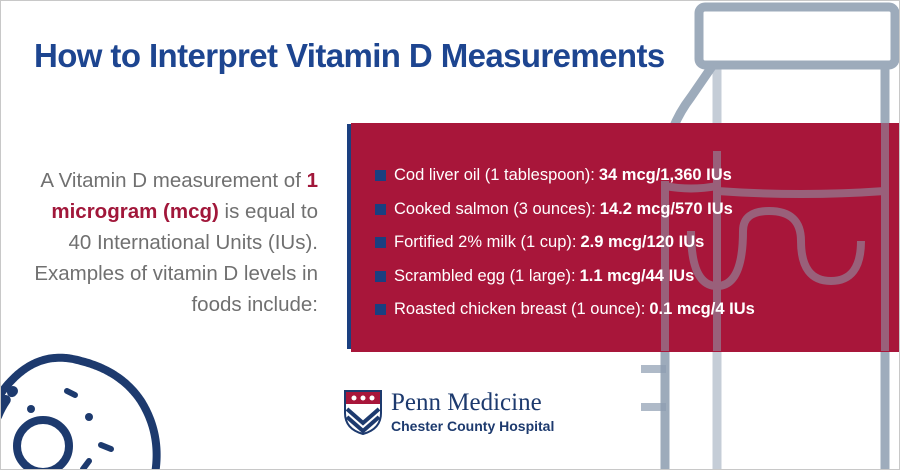 Image resolution: width=900 pixels, height=470 pixels. I want to click on food-value: 0.1 mcg/4 IUs, so click(702, 309).